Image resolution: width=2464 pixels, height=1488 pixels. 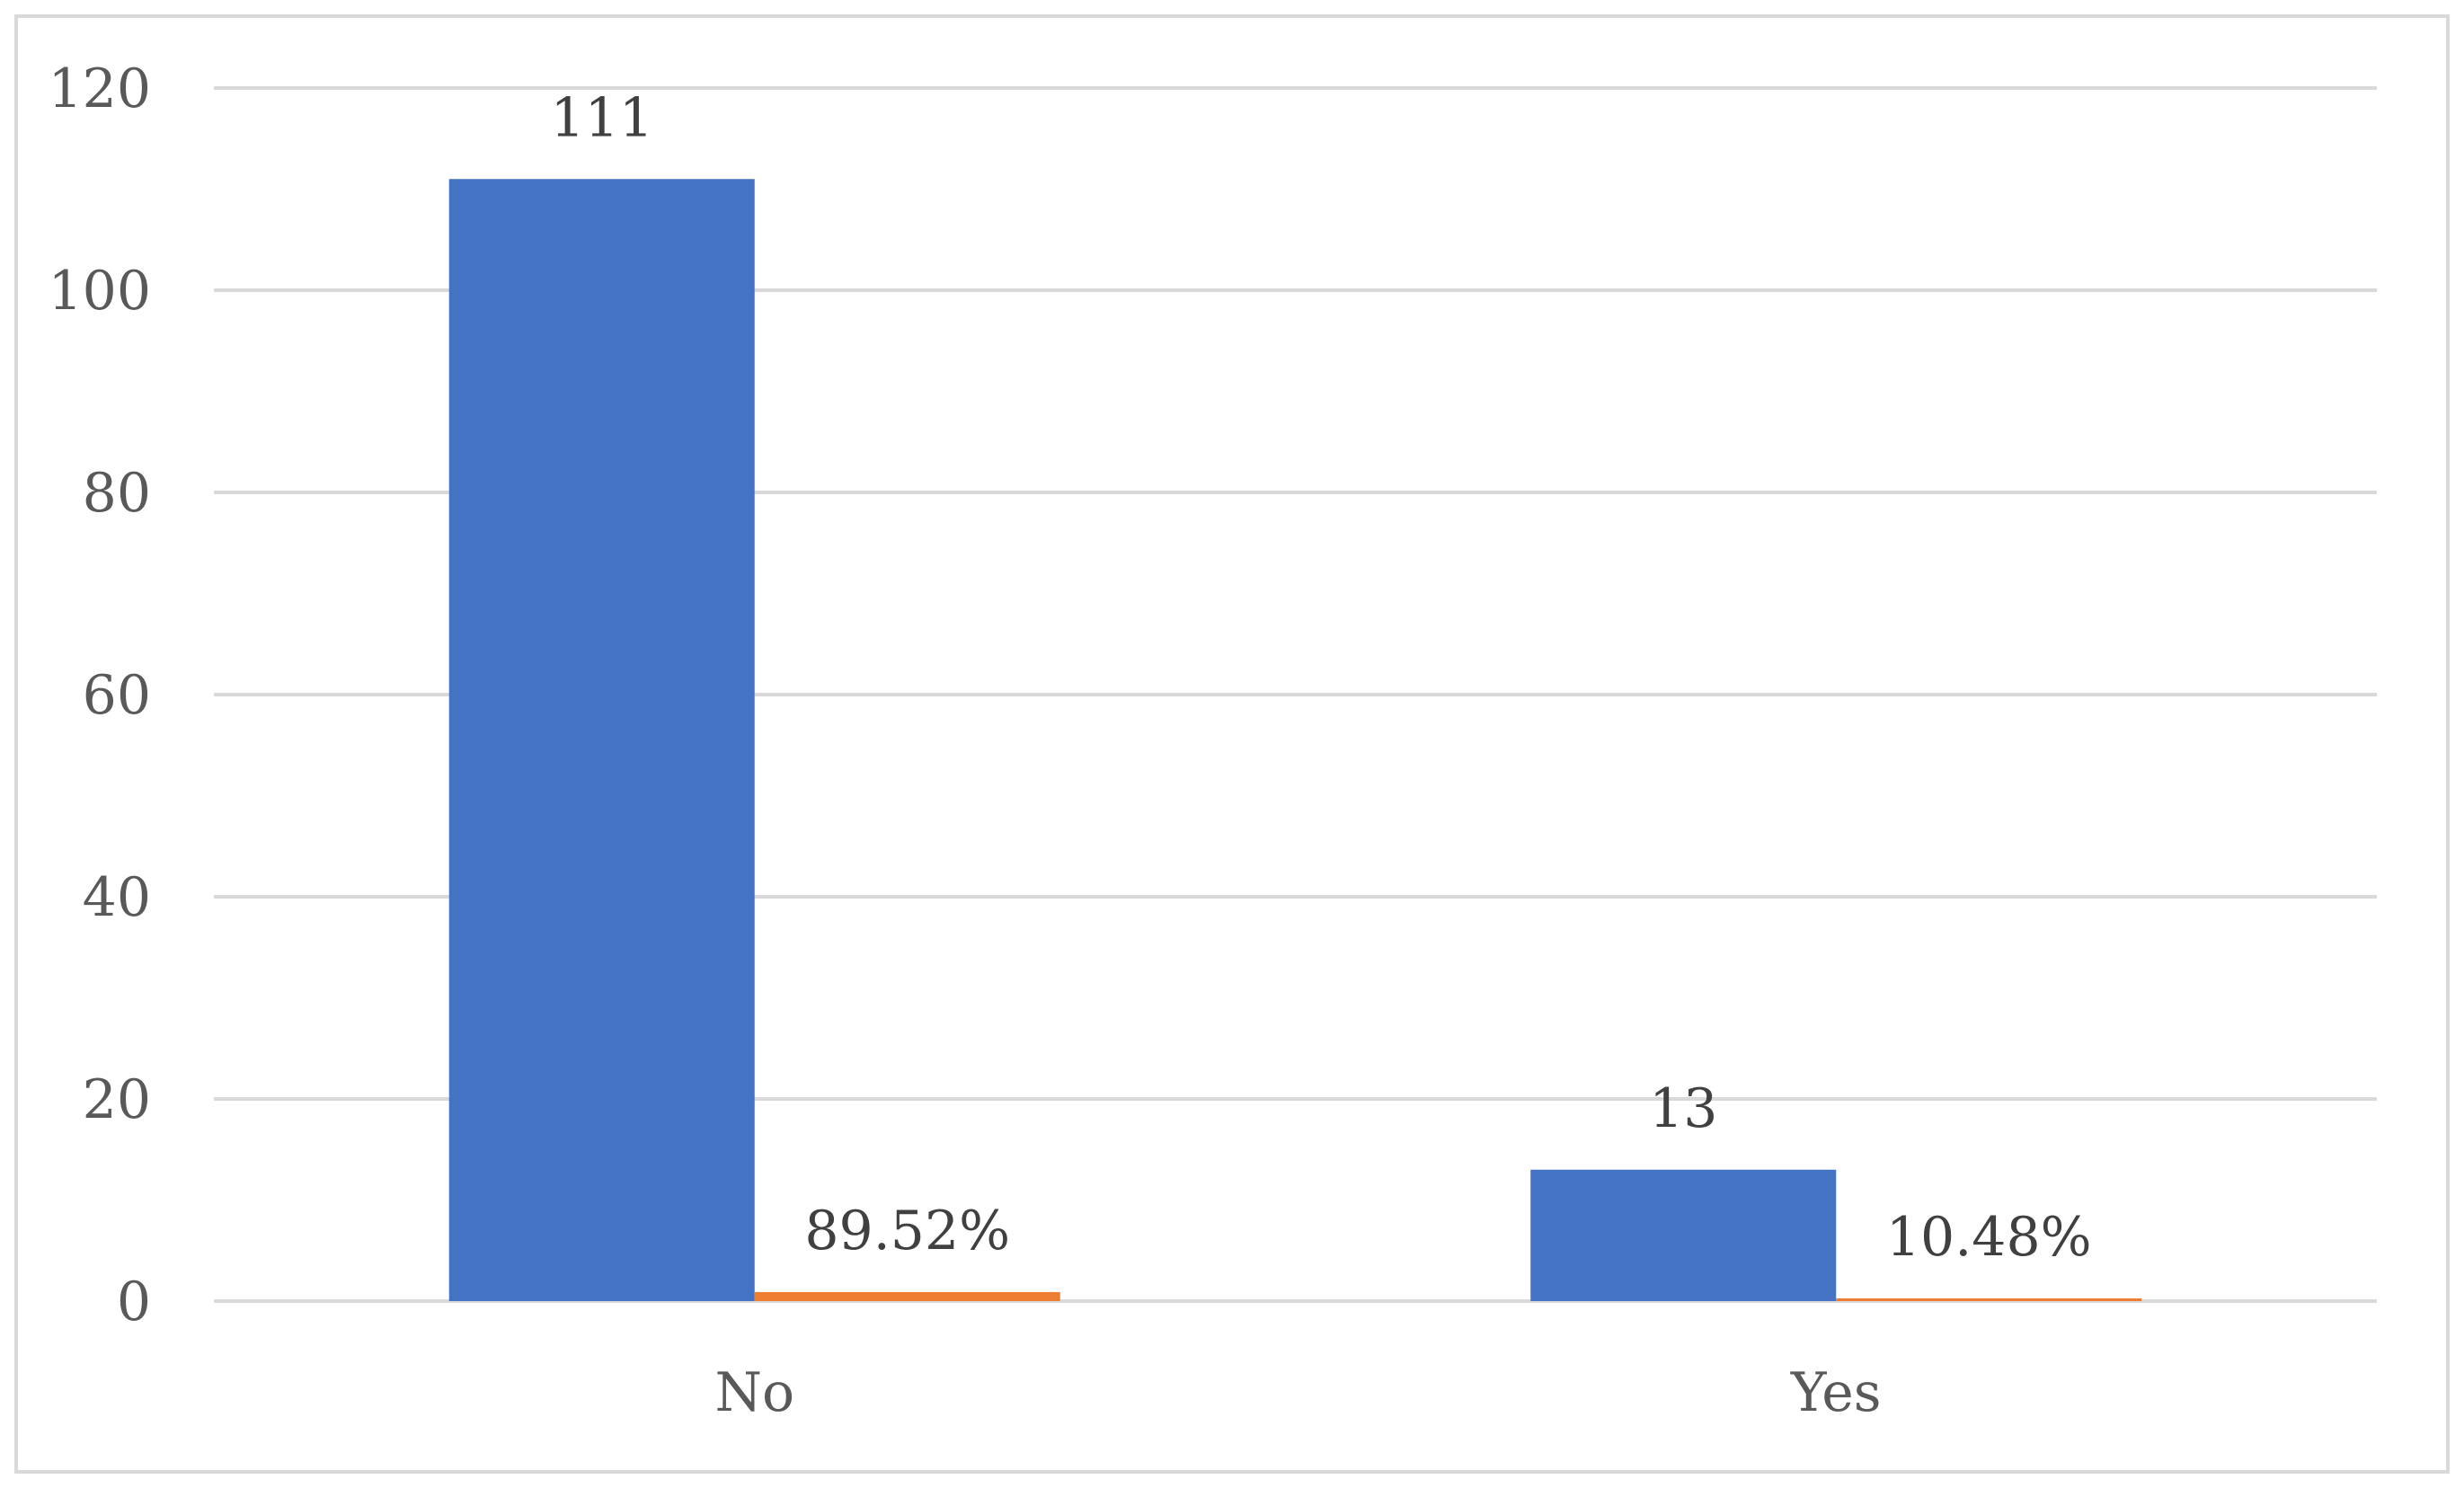 What do you see at coordinates (117, 1099) in the screenshot?
I see `y-tick-label: 20` at bounding box center [117, 1099].